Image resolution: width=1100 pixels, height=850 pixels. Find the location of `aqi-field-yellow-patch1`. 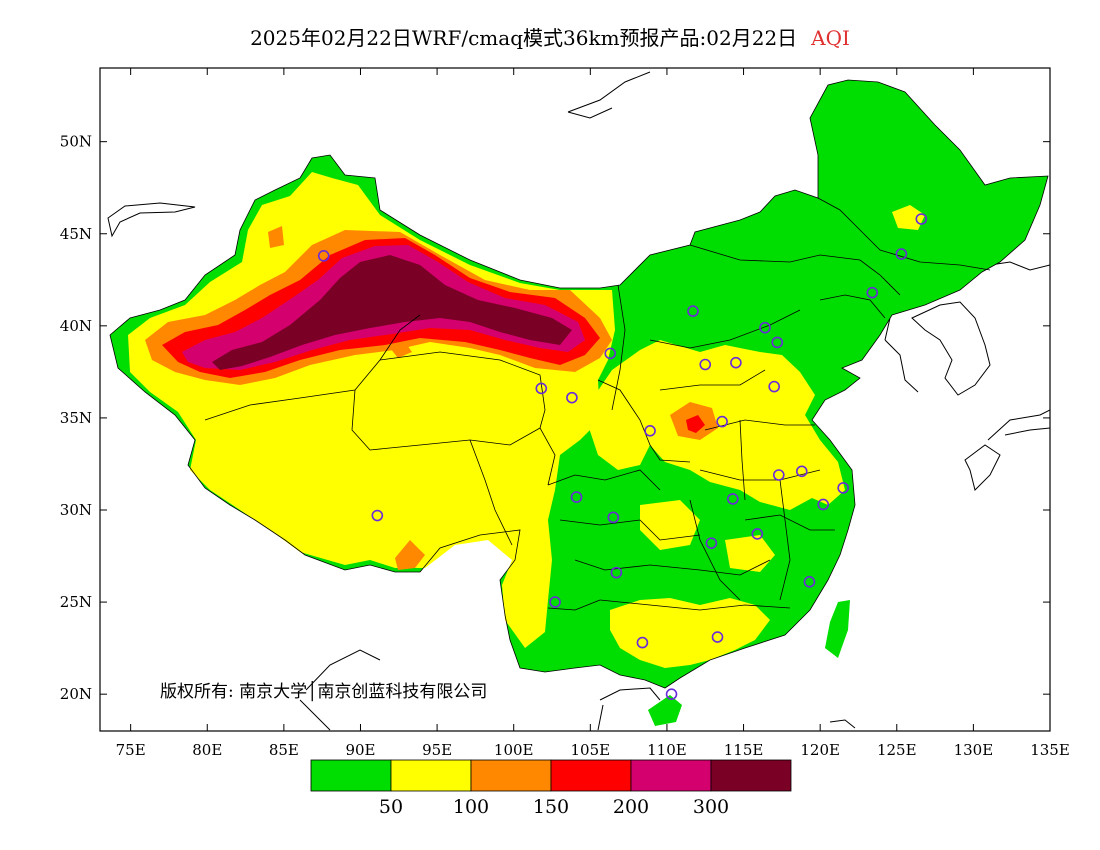

aqi-field-yellow-patch1 is located at coordinates (670, 525).